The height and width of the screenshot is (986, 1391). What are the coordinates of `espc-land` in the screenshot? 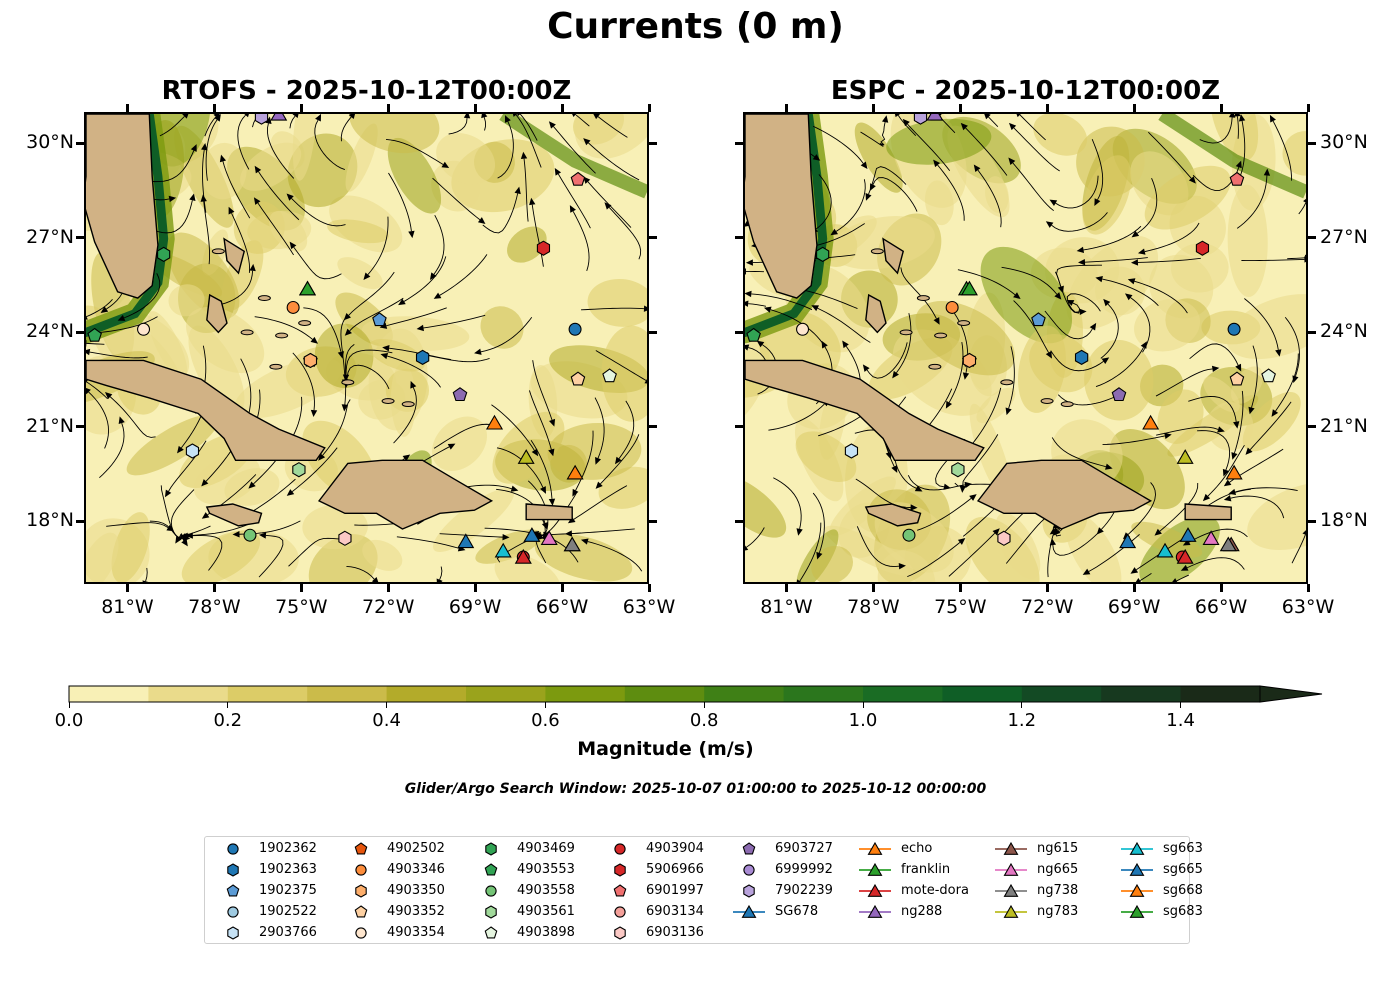 It's located at (988, 322).